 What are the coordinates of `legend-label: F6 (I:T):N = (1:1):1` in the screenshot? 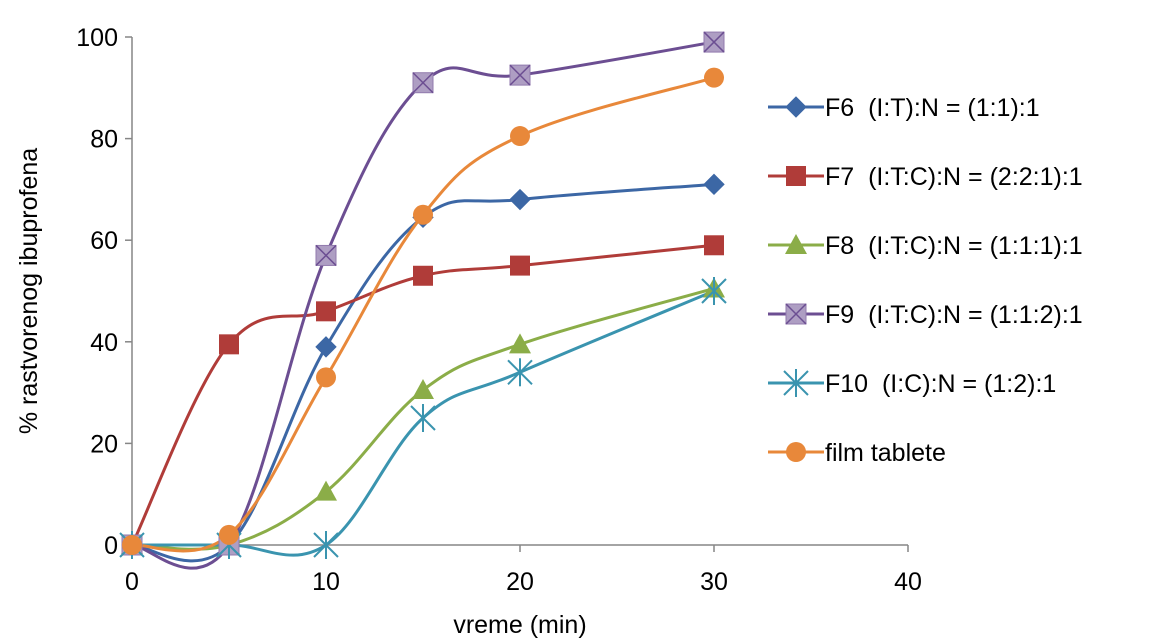 It's located at (932, 108).